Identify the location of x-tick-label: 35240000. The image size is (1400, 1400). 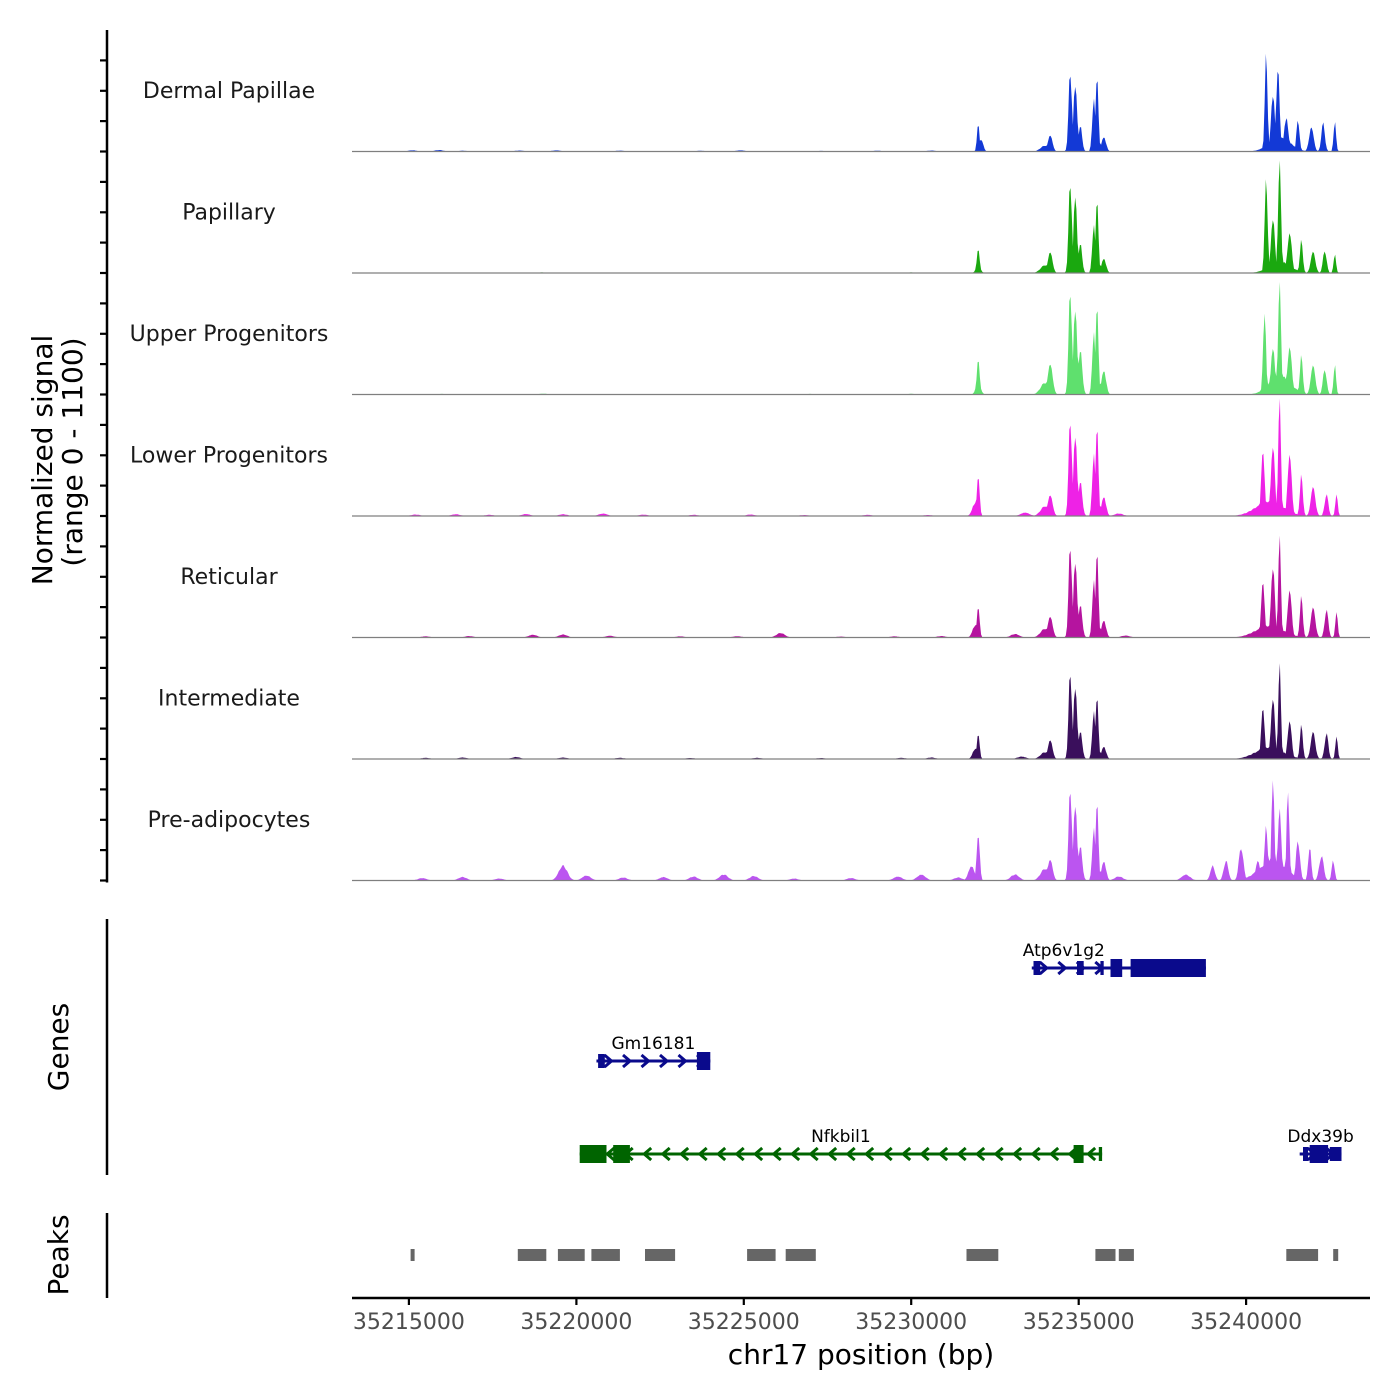
(1246, 1322).